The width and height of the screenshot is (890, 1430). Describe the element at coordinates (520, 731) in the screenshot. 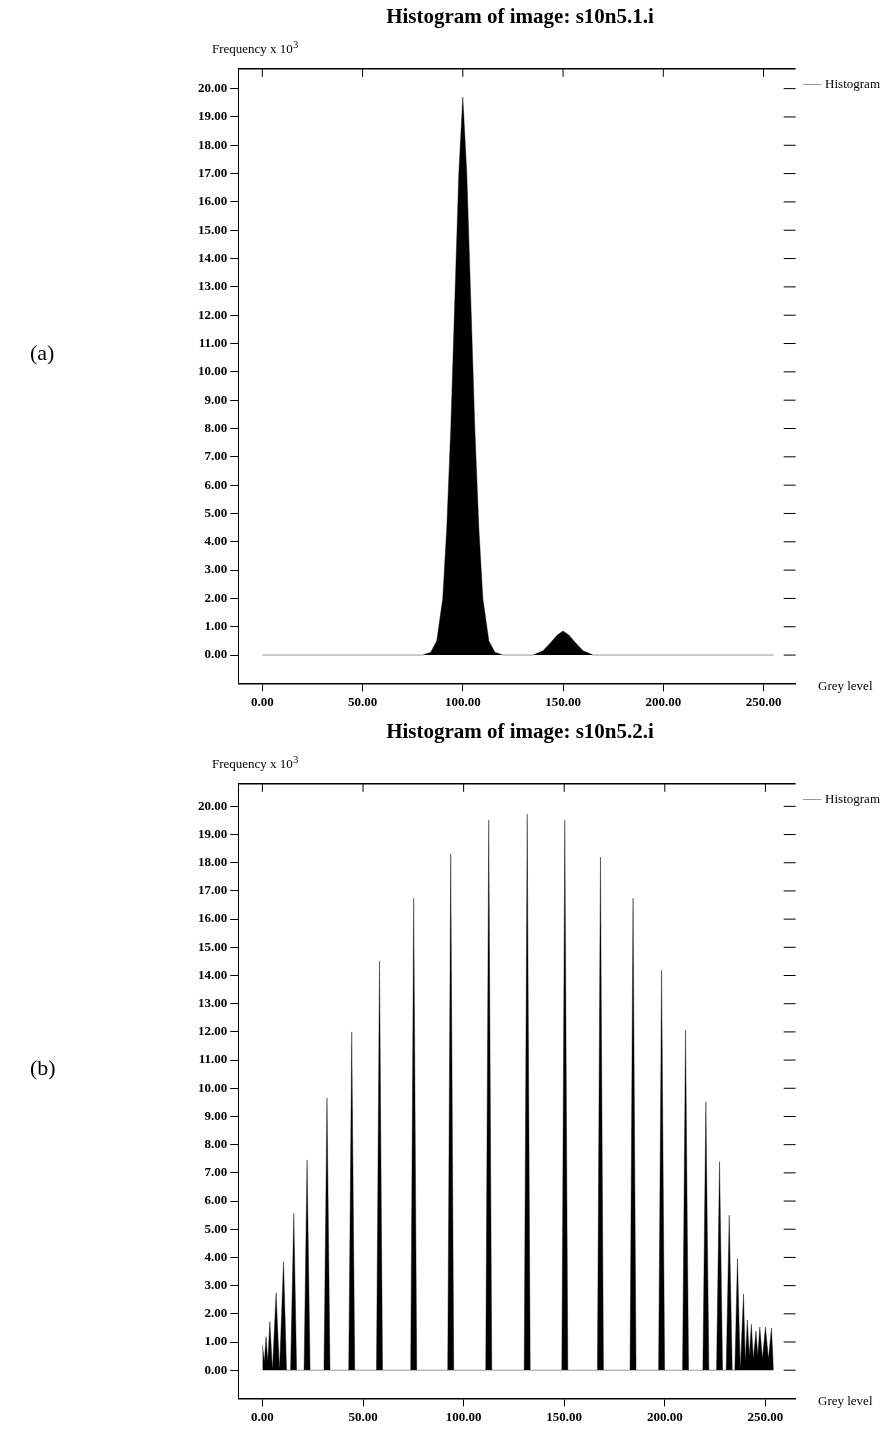

I see `chart-title: Histogram of image: s10n5.2.i` at that location.